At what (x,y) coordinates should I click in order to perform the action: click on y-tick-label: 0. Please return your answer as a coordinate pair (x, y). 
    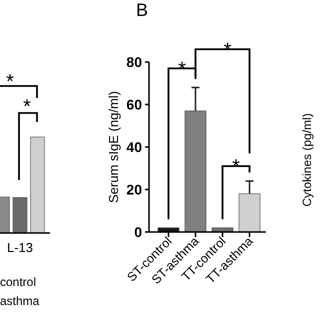
    Looking at the image, I should click on (138, 232).